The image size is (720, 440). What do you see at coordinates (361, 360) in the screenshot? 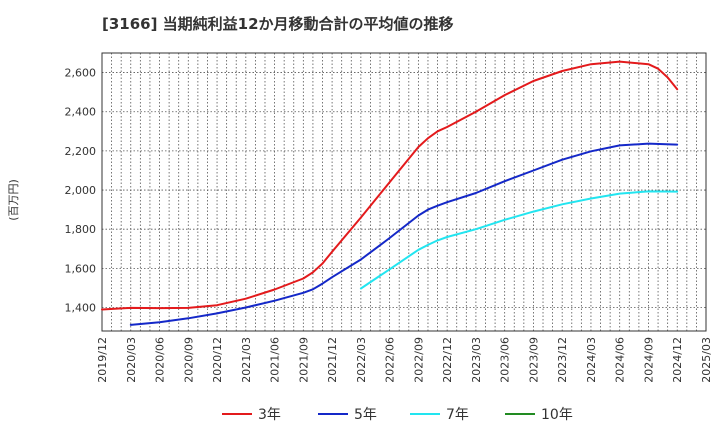
I see `x-tick-label: 2022/03` at bounding box center [361, 360].